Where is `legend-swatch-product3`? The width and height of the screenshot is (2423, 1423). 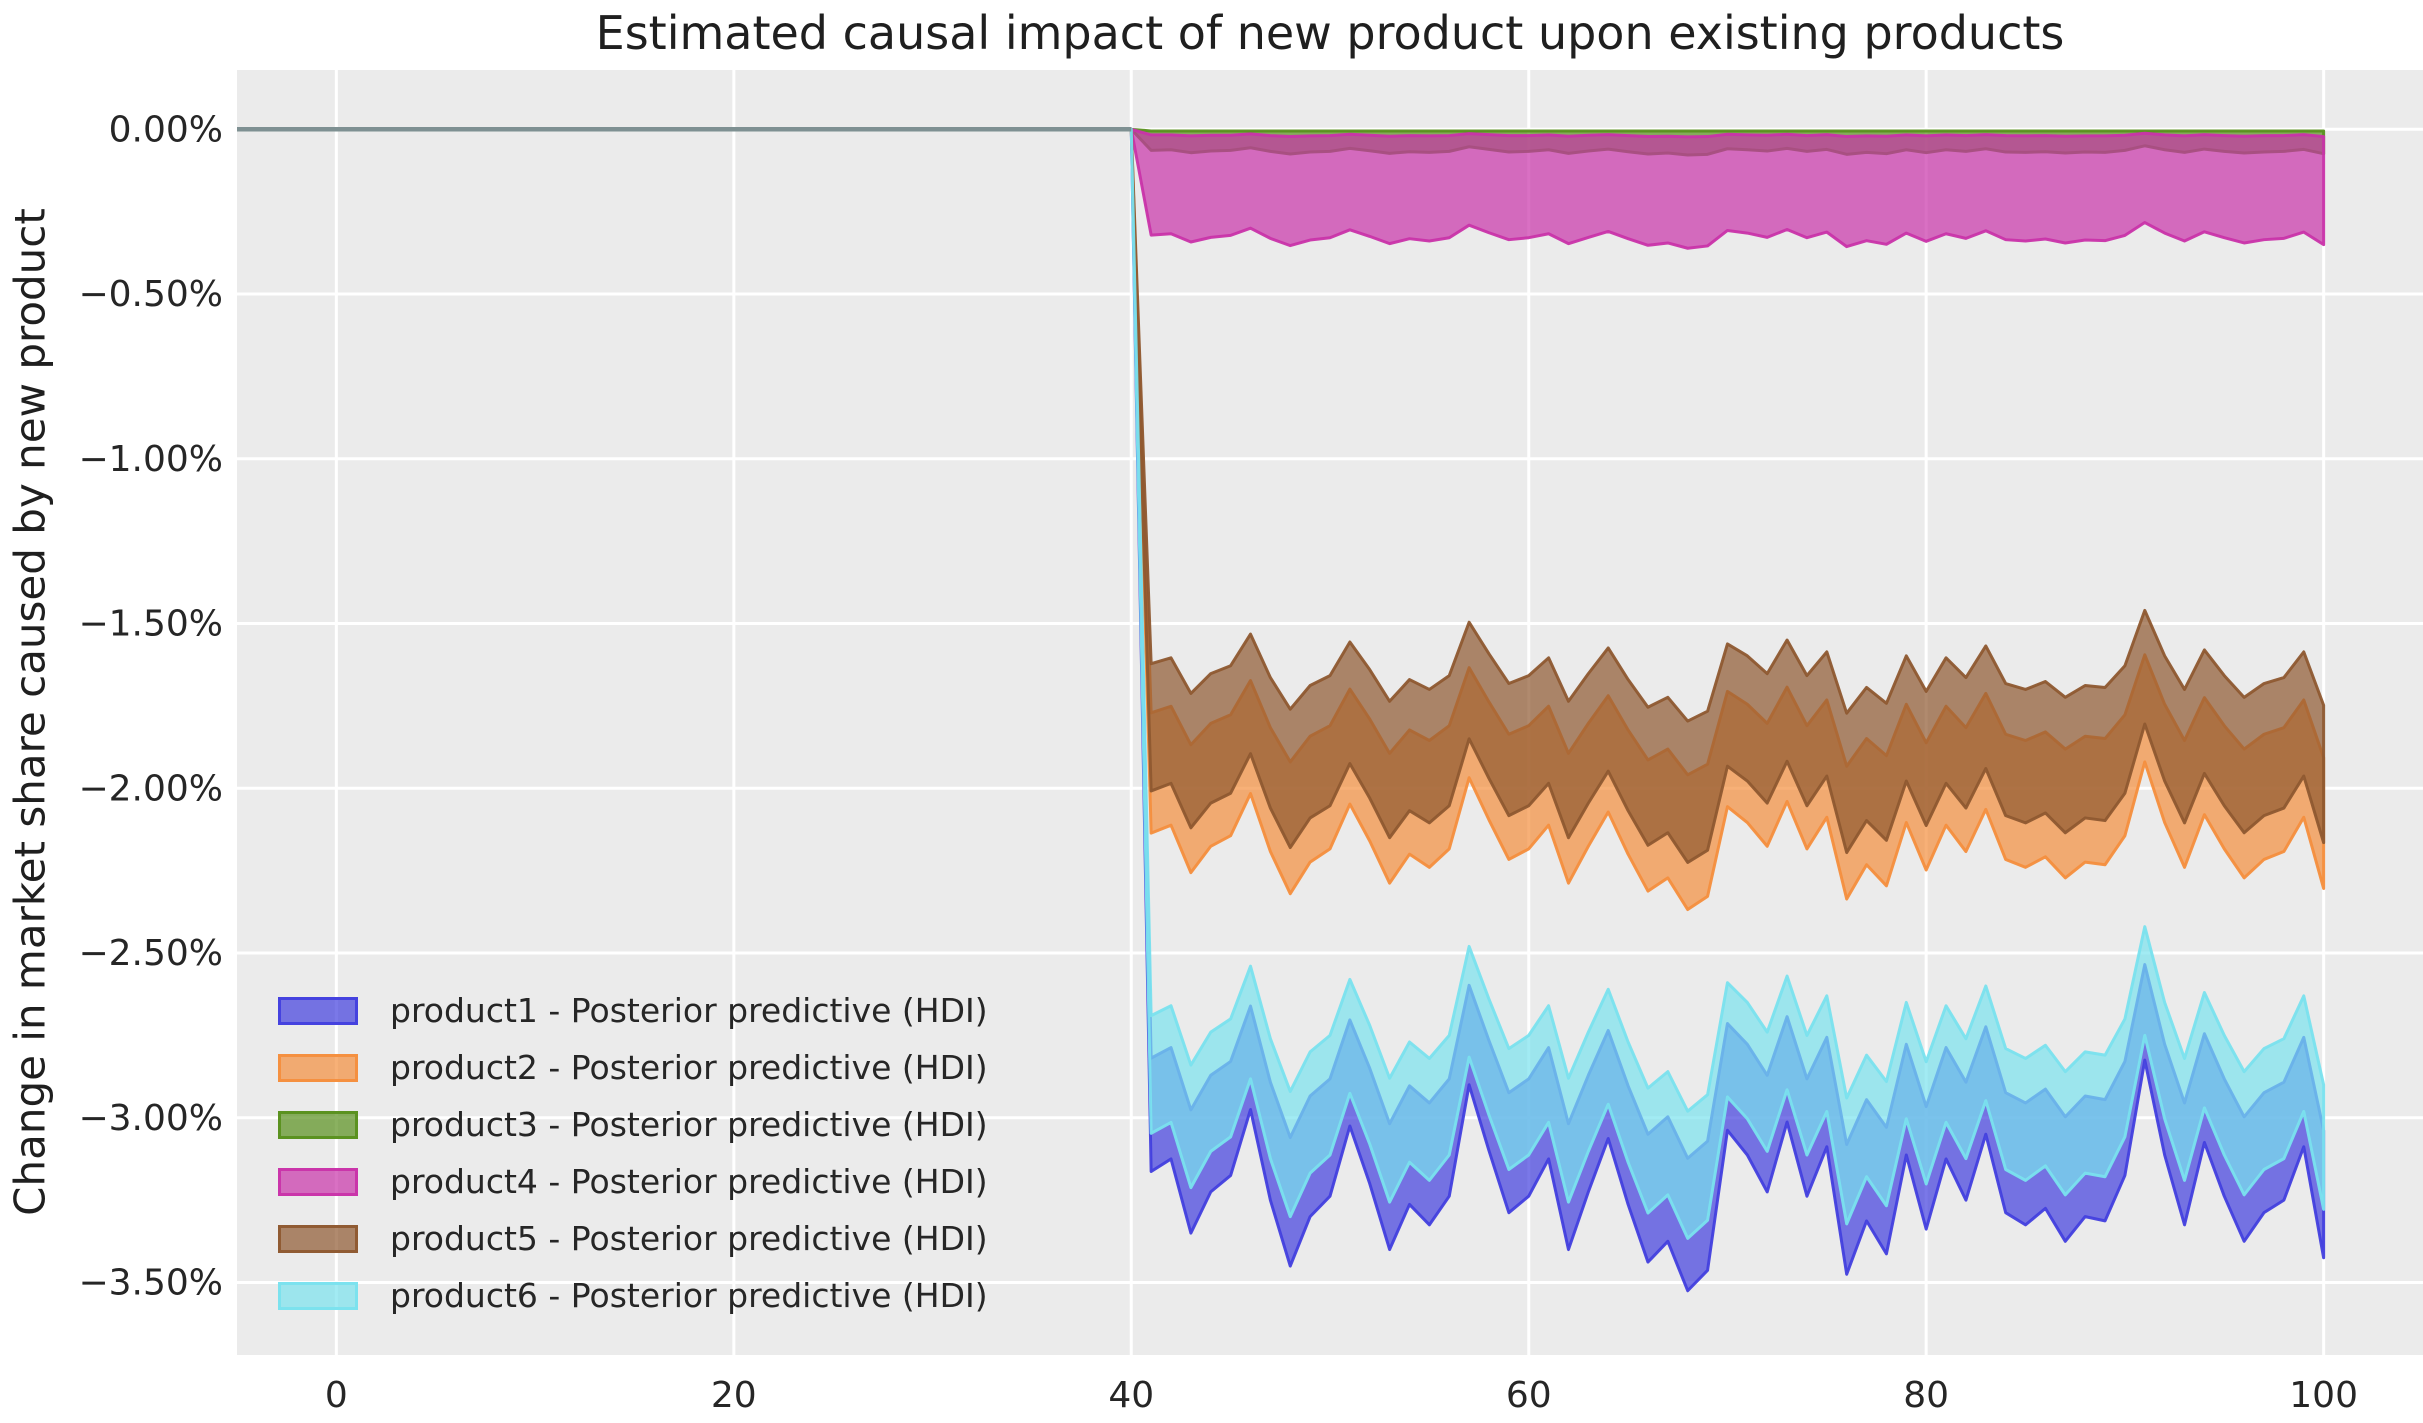
legend-swatch-product3 is located at coordinates (318, 1124).